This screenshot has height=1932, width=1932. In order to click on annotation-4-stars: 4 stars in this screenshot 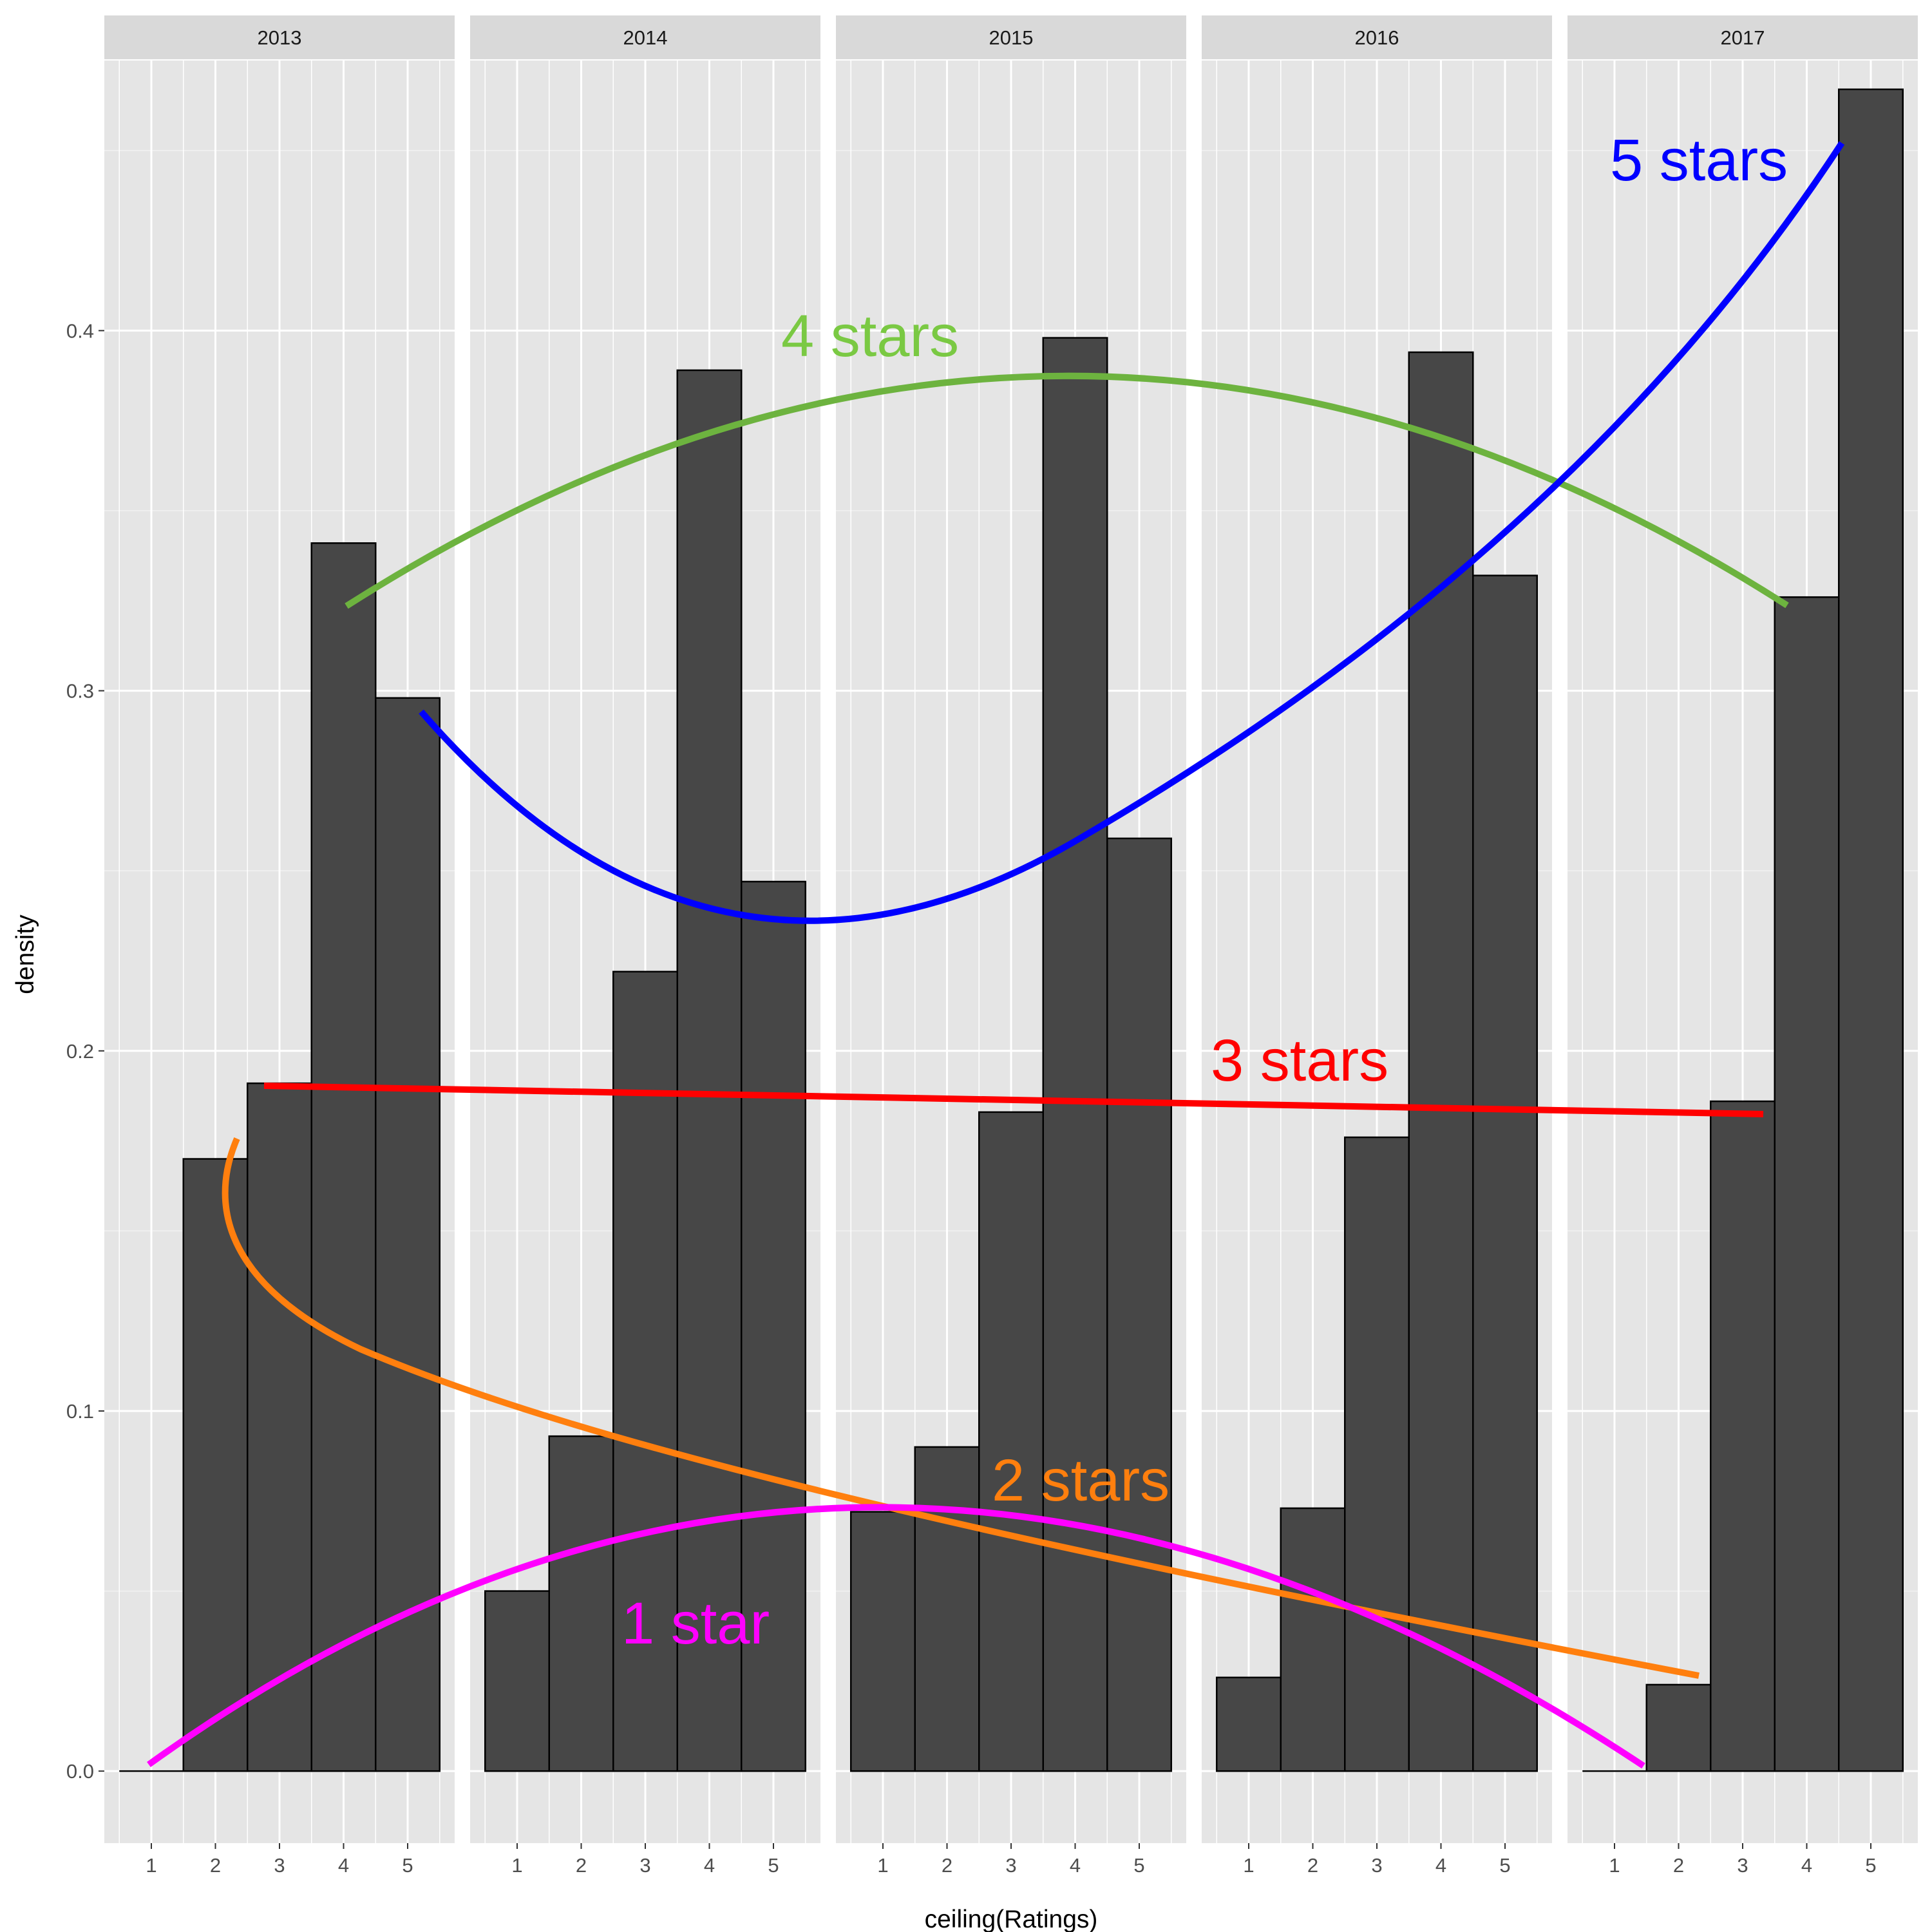, I will do `click(870, 336)`.